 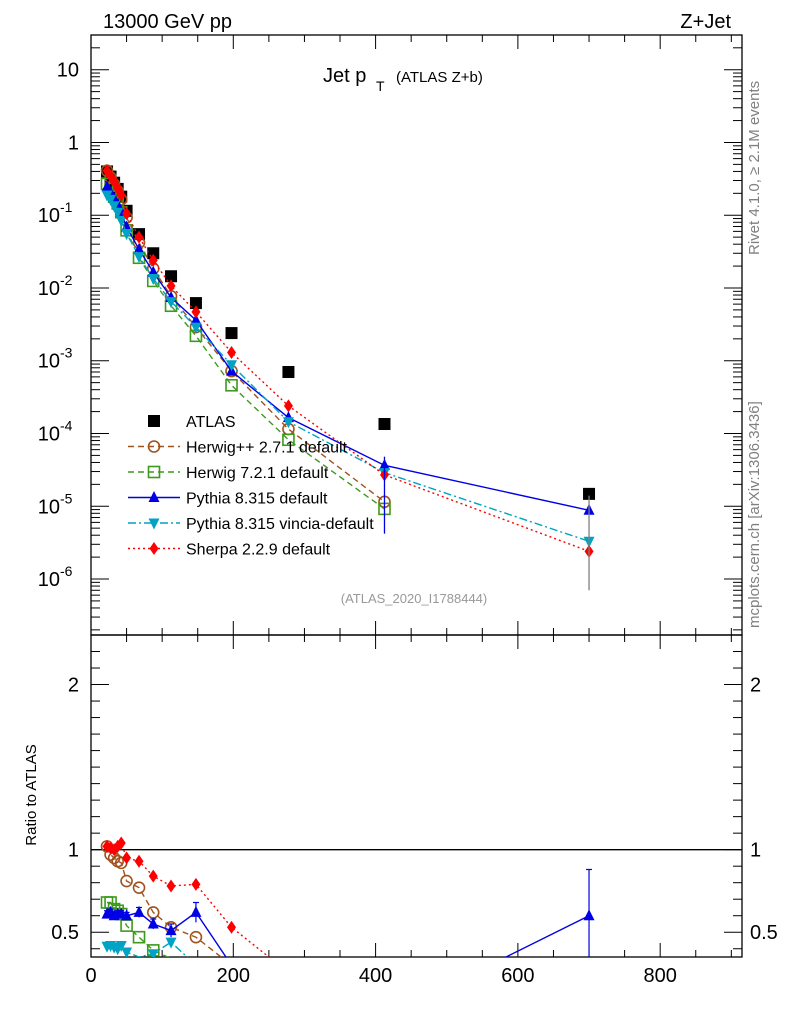 I want to click on rivet-version-label: Rivet 4.1.0, ≥ 2.1M events, so click(x=754, y=168).